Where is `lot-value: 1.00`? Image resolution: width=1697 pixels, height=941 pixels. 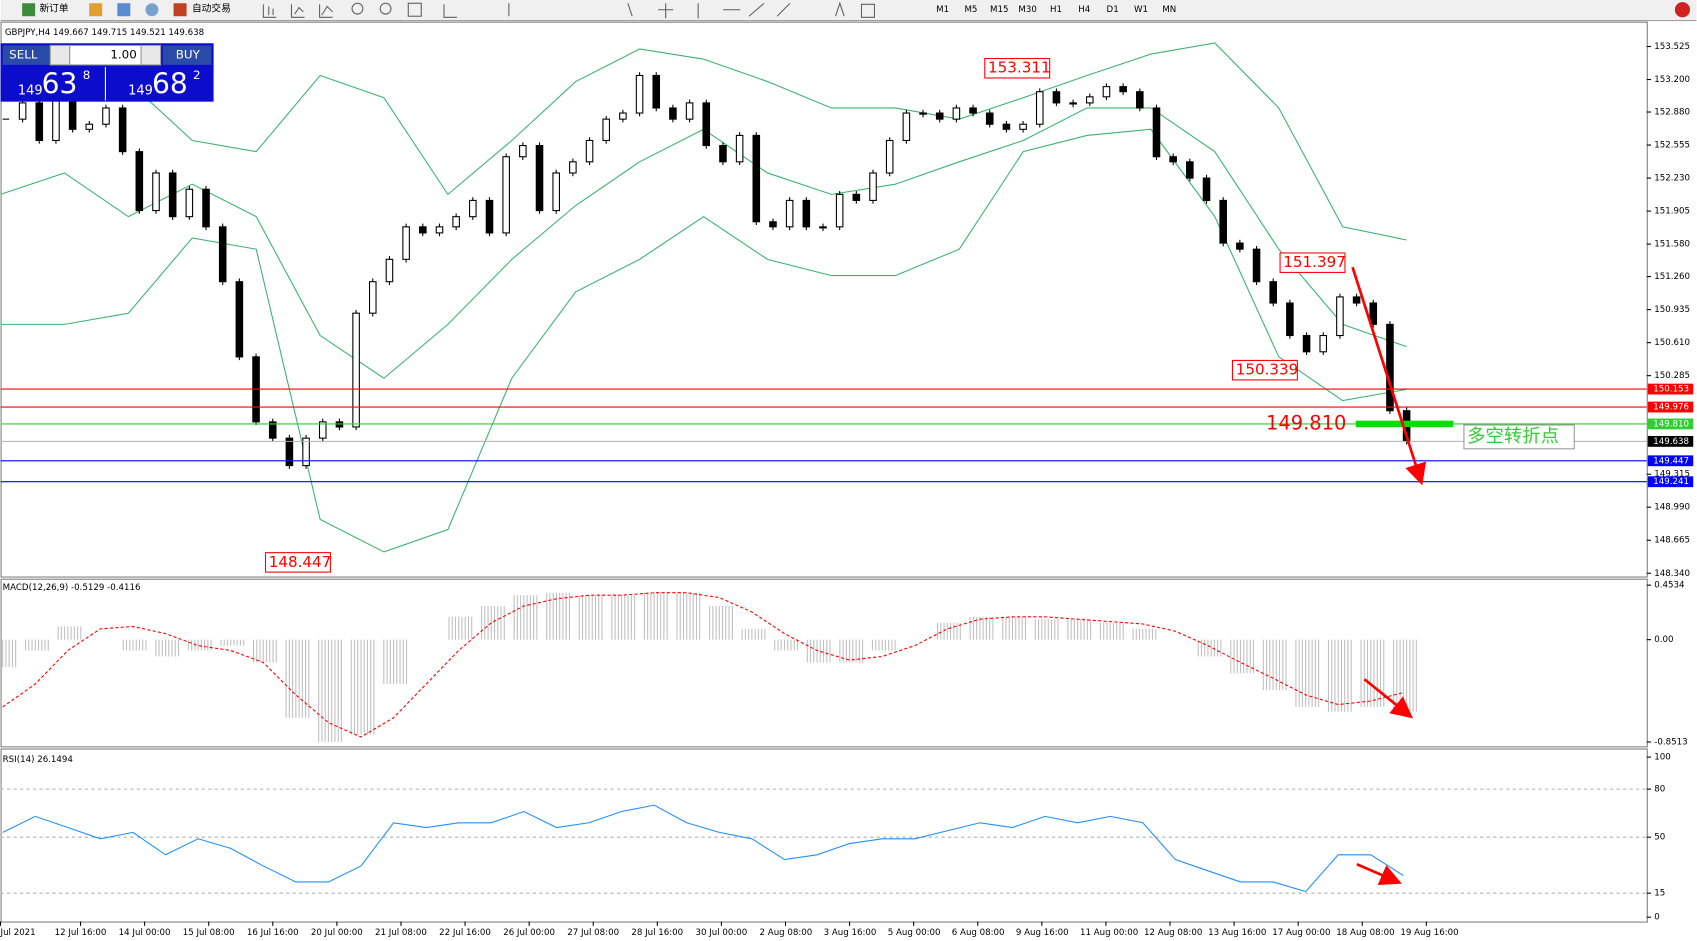
lot-value: 1.00 is located at coordinates (123, 55).